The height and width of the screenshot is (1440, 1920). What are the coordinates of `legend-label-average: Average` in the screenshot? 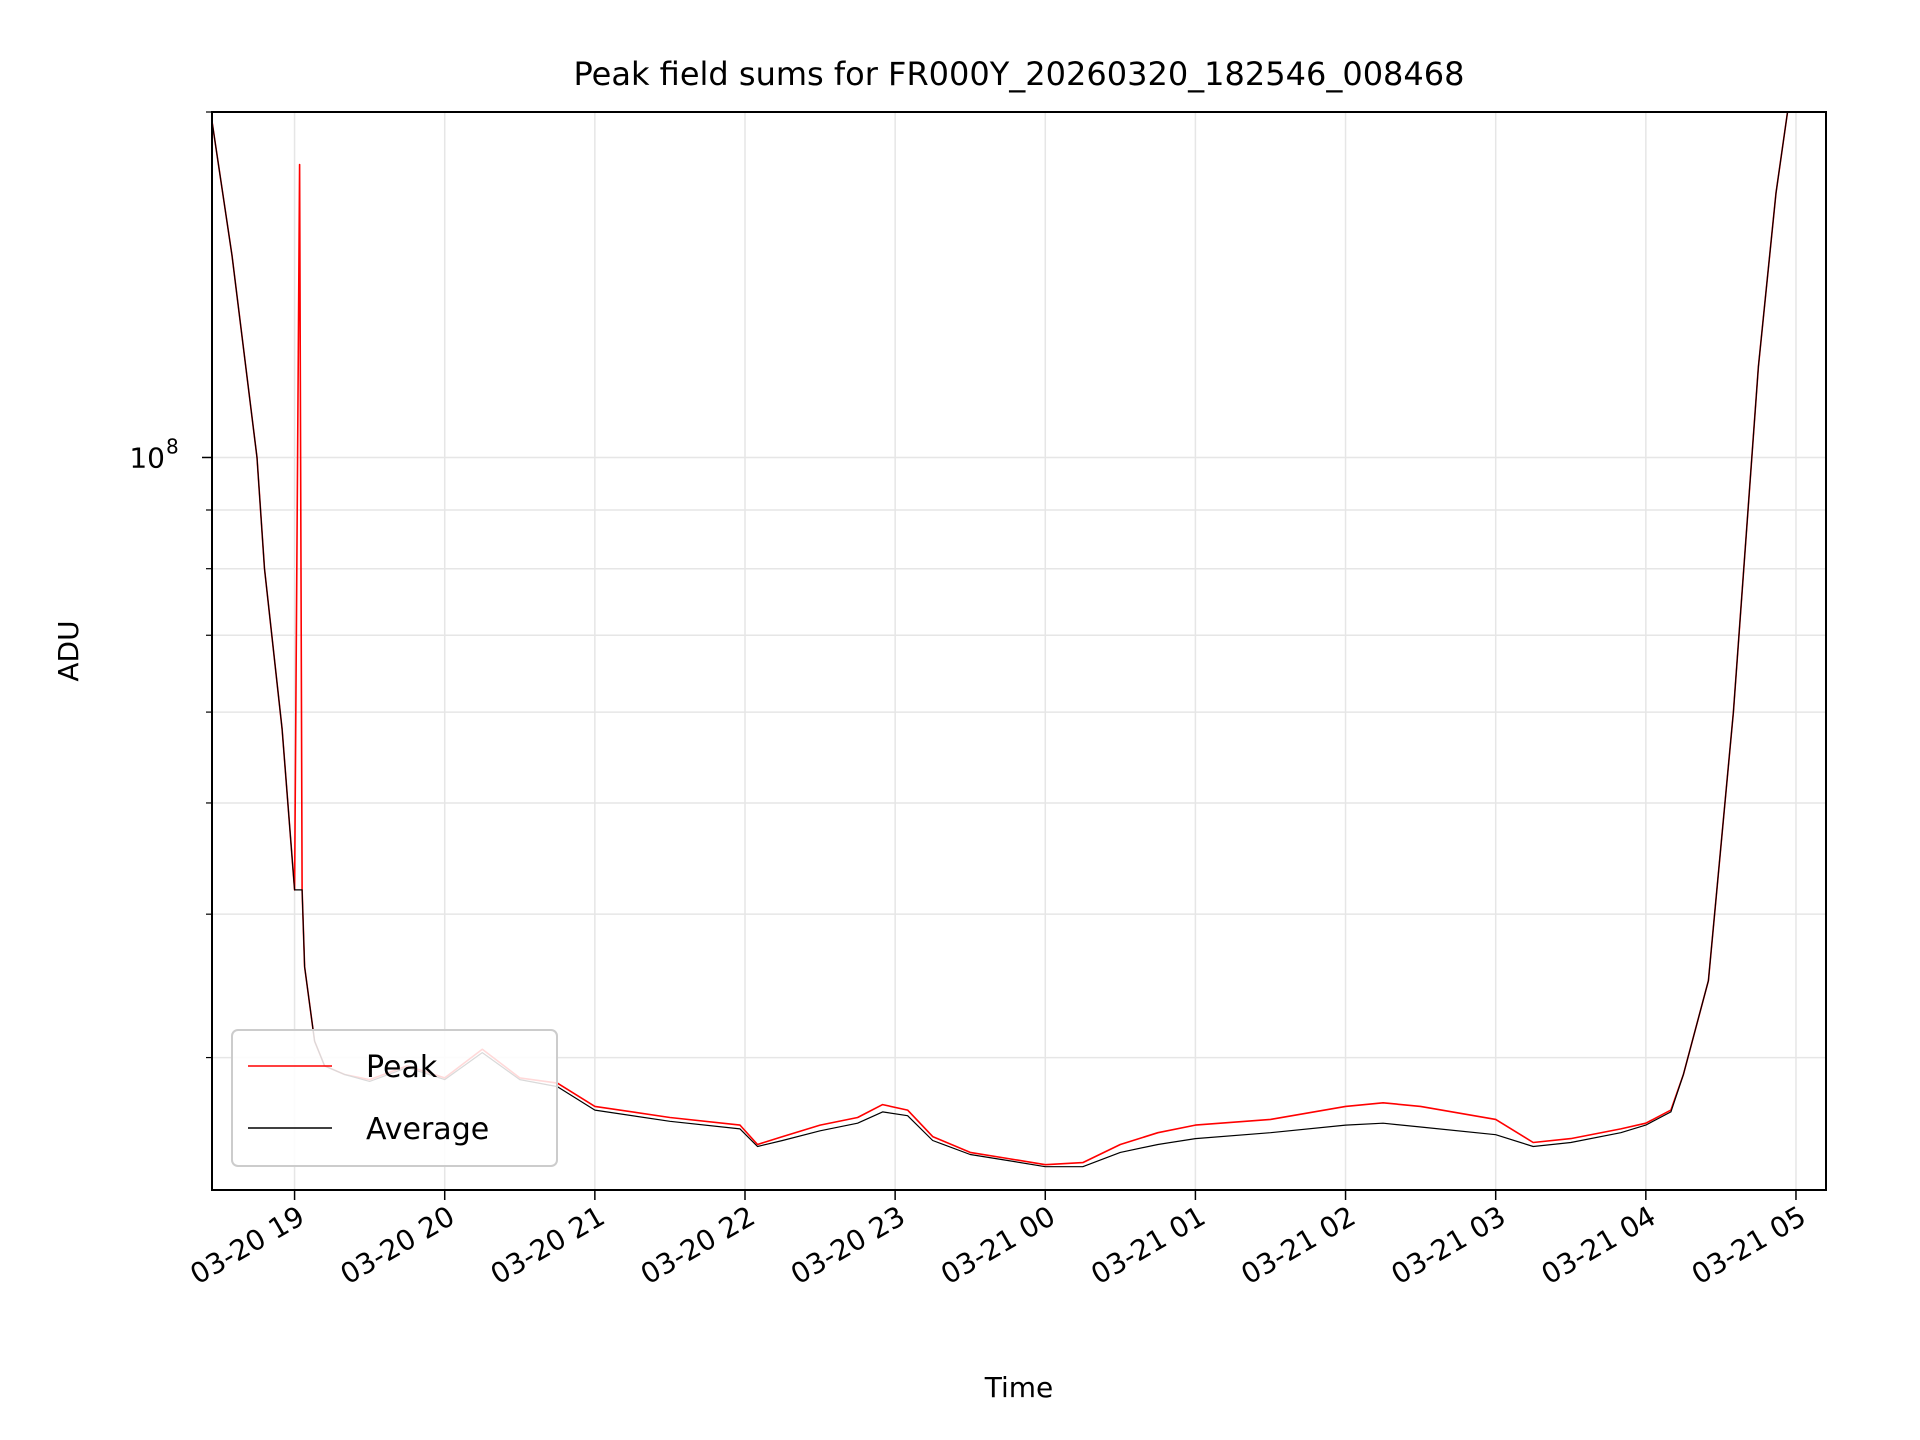 It's located at (427, 1129).